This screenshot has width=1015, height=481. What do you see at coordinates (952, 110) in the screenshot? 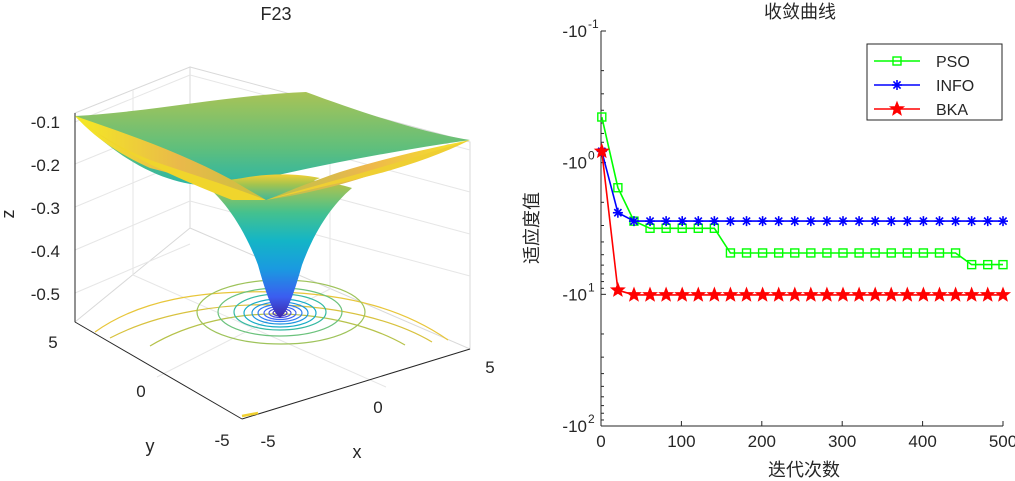
I see `legend-label: BKA` at bounding box center [952, 110].